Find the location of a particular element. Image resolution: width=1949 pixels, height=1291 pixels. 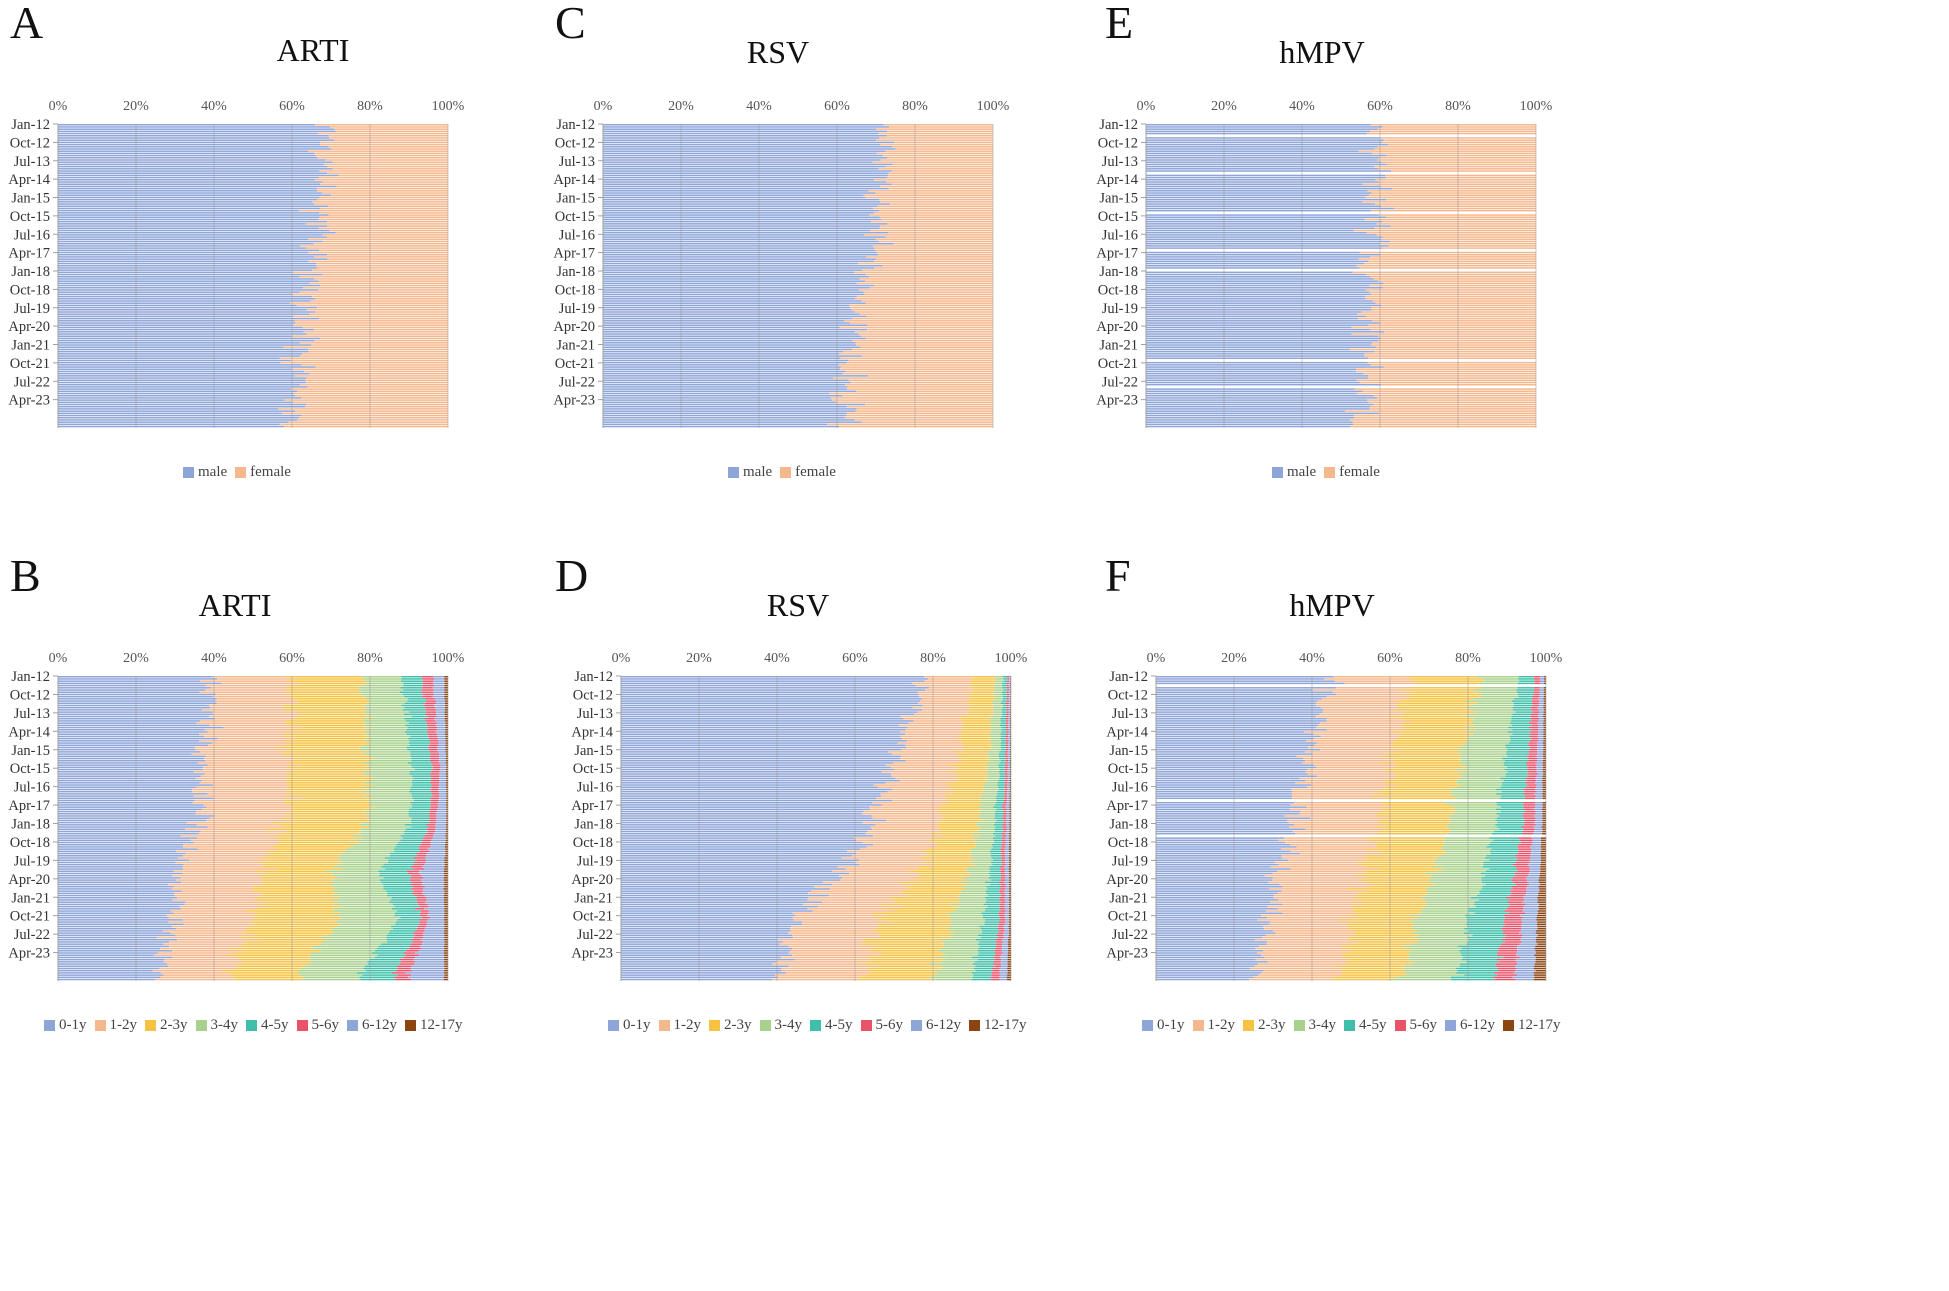

y-tick-label: Apr-23 is located at coordinates (592, 954).